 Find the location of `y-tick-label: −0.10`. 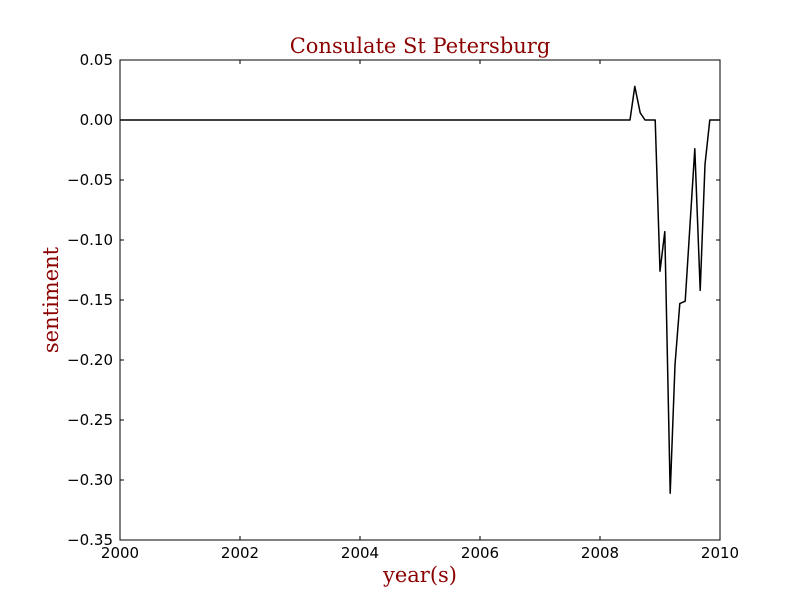

y-tick-label: −0.10 is located at coordinates (90, 240).